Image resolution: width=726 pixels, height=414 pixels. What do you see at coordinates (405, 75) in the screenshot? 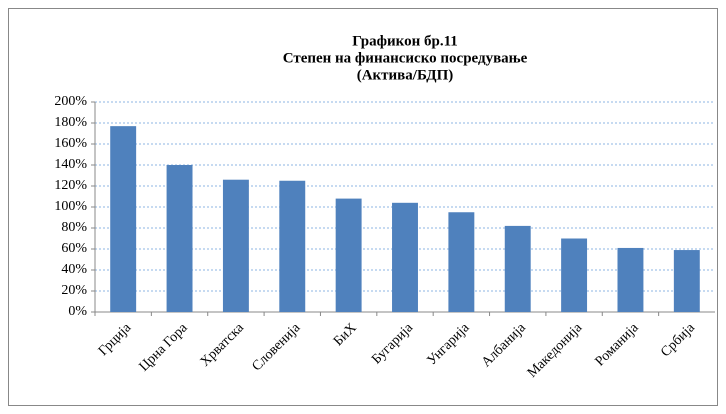
I see `chart-title: (Актива/БДП)` at bounding box center [405, 75].